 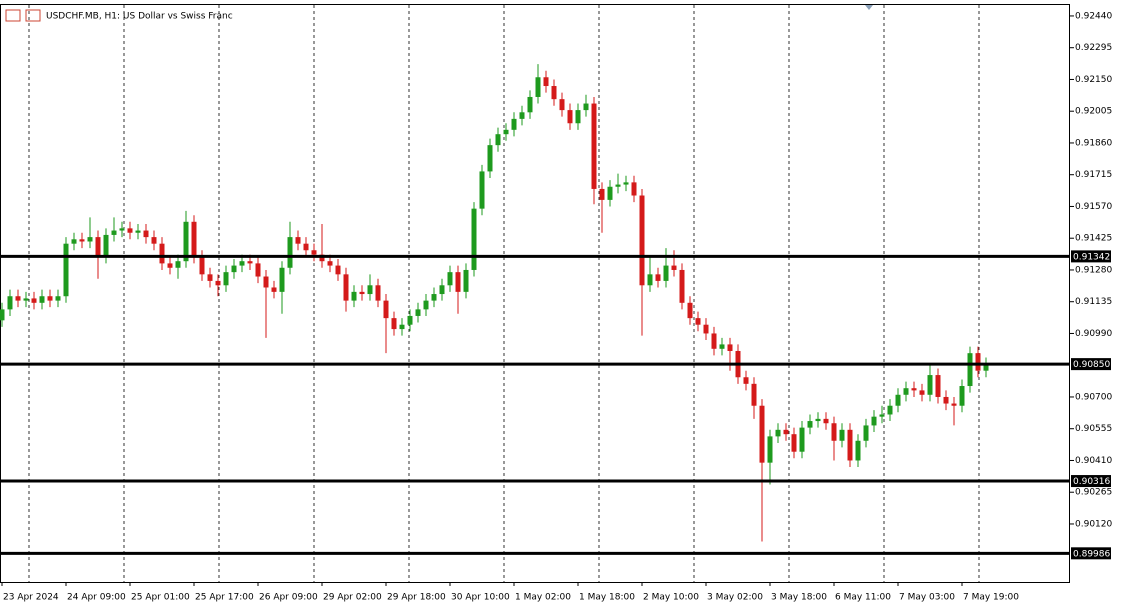 What do you see at coordinates (1093, 461) in the screenshot?
I see `y-tick-label: 0.90410` at bounding box center [1093, 461].